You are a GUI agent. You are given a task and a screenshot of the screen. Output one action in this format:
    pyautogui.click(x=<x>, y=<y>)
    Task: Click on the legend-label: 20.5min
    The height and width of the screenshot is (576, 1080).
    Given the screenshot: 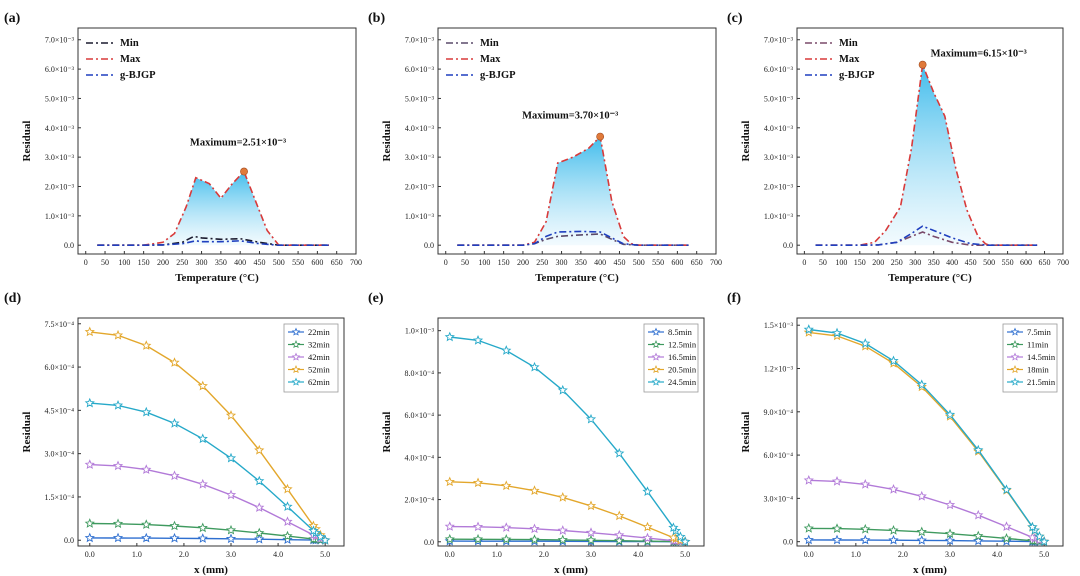 What is the action you would take?
    pyautogui.click(x=682, y=370)
    